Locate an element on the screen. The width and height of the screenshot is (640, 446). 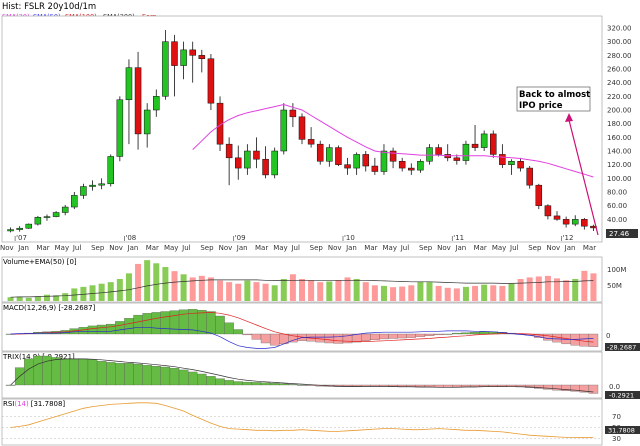
price-y-tick: 320.00 is located at coordinates (619, 29).